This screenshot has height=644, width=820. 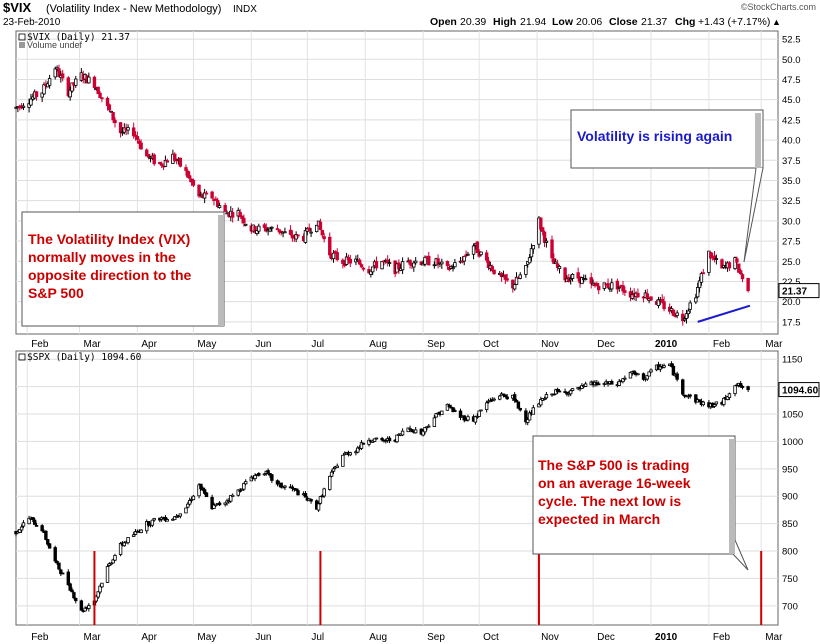 I want to click on y-tick-label: 37.5, so click(x=791, y=161).